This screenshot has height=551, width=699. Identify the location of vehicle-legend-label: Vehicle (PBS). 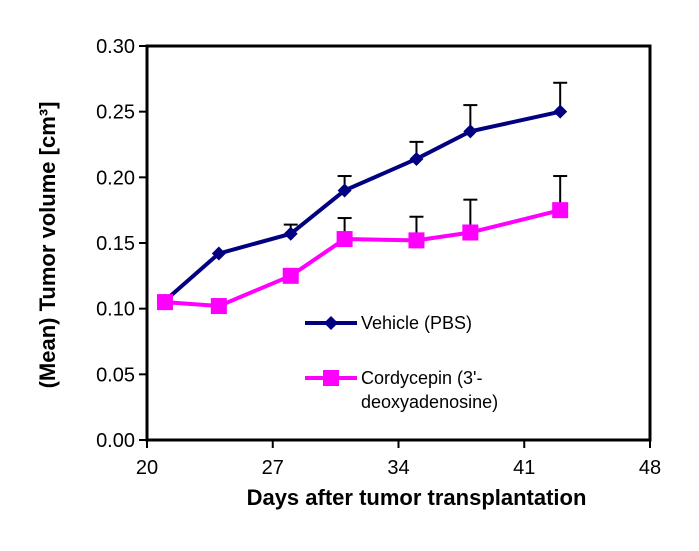
(416, 323).